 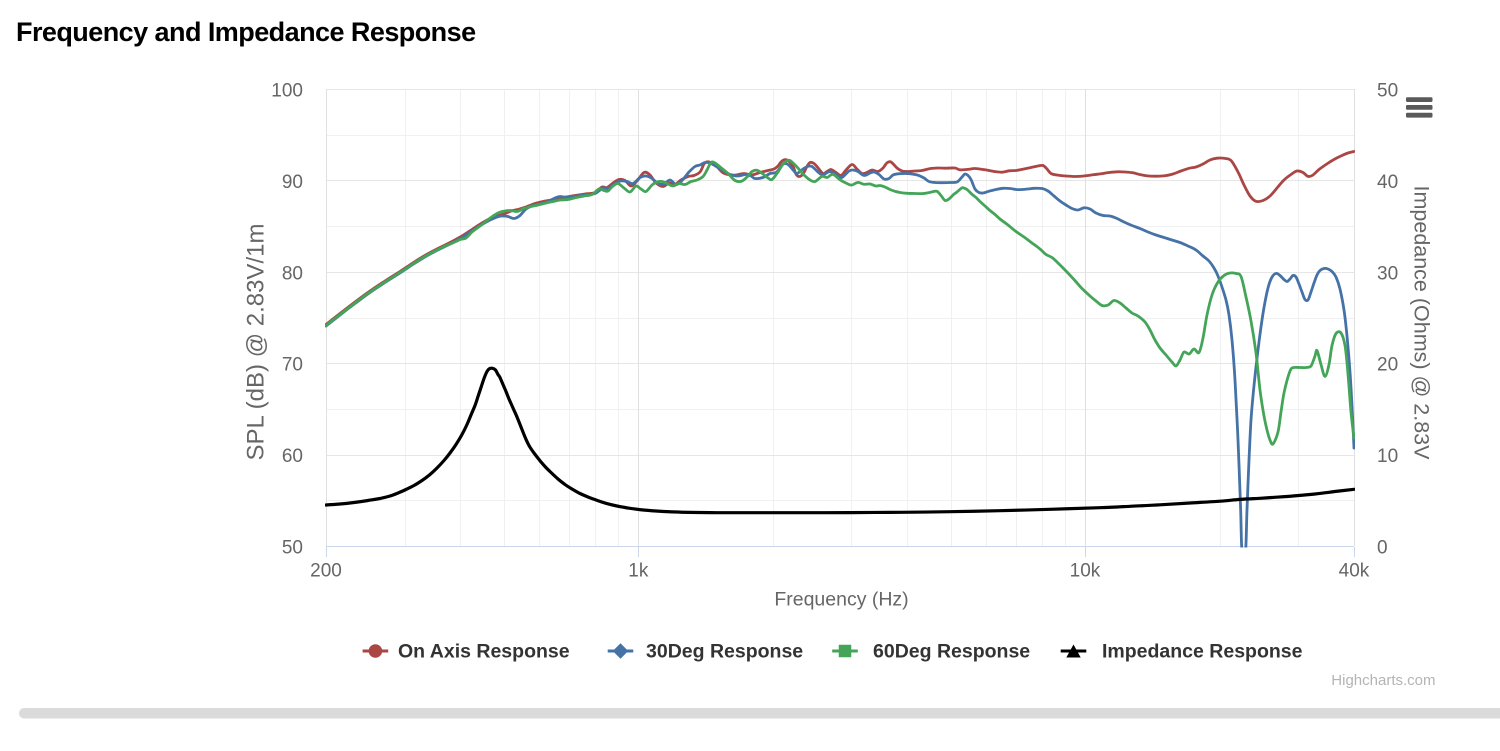 I want to click on svg-text: 30Deg Response, so click(x=724, y=652).